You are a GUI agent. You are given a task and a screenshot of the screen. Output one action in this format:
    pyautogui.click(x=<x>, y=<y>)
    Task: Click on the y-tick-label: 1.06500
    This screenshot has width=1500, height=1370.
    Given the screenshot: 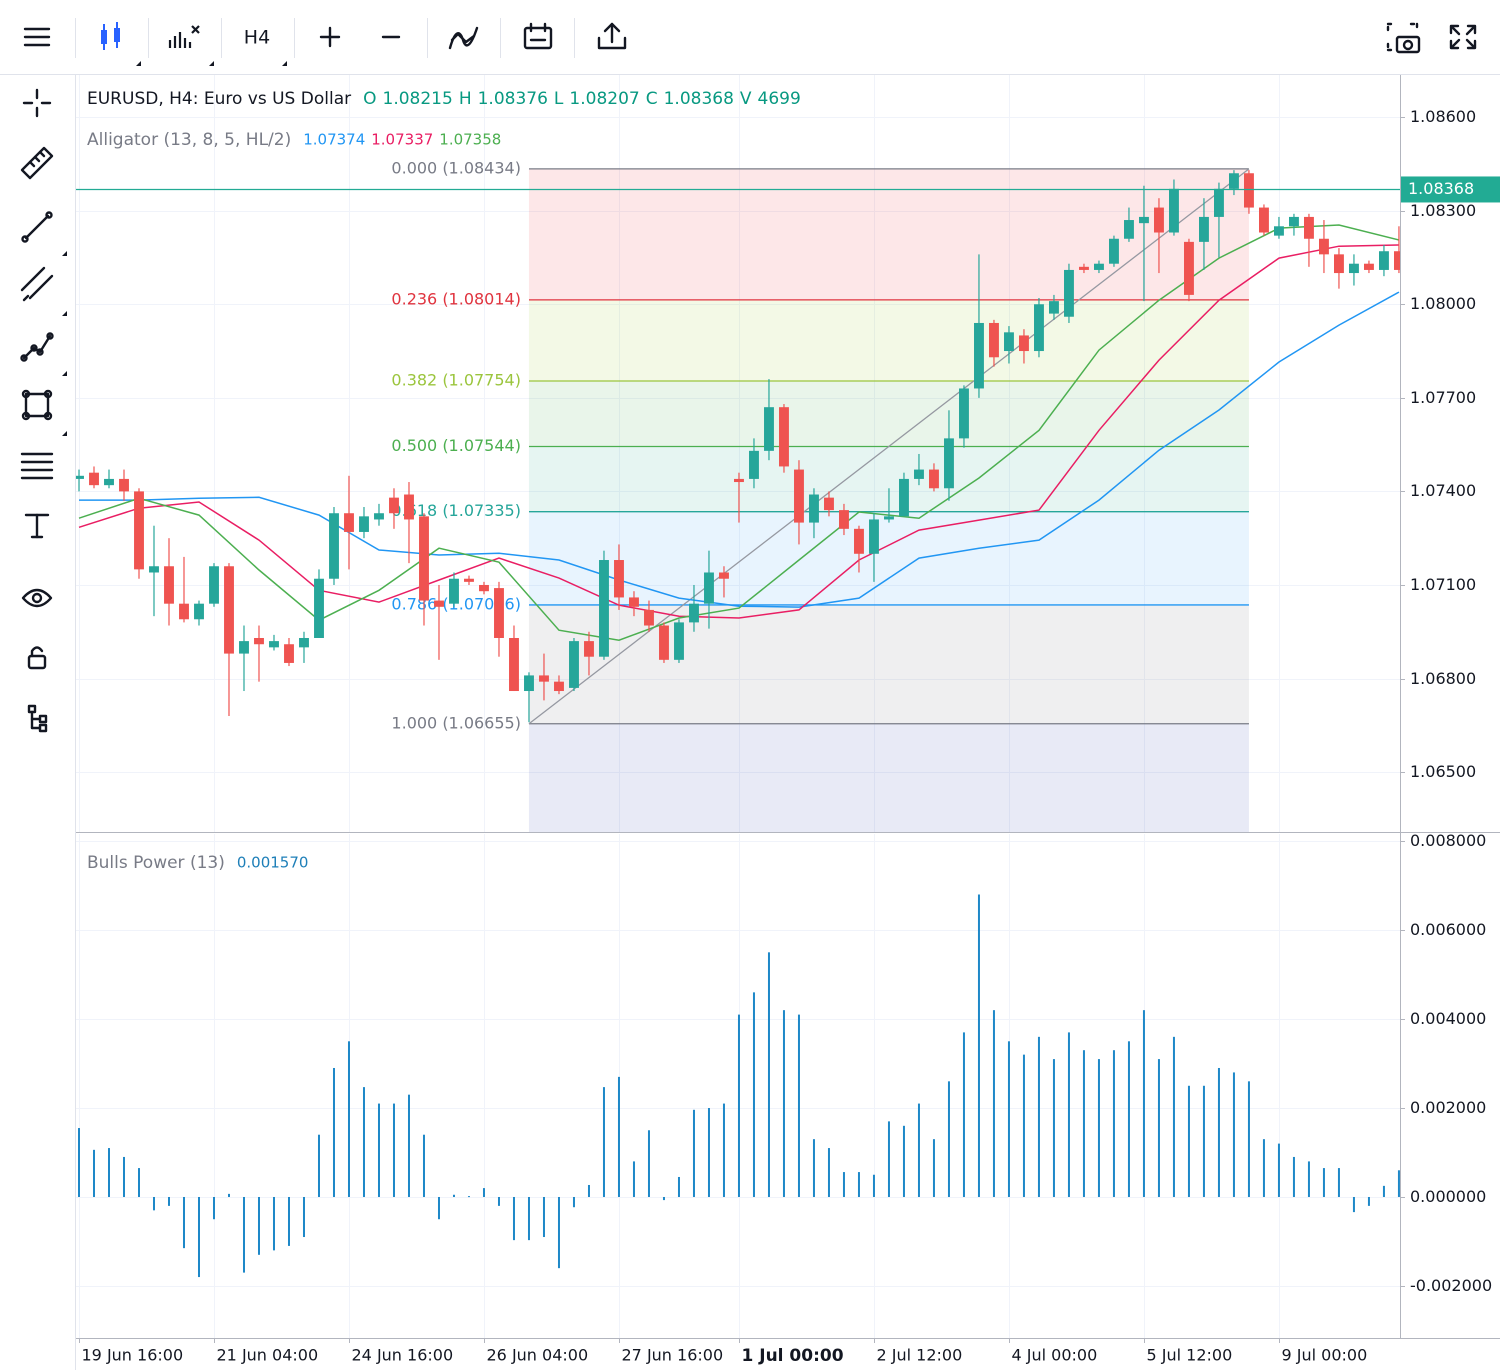 What is the action you would take?
    pyautogui.click(x=1443, y=771)
    